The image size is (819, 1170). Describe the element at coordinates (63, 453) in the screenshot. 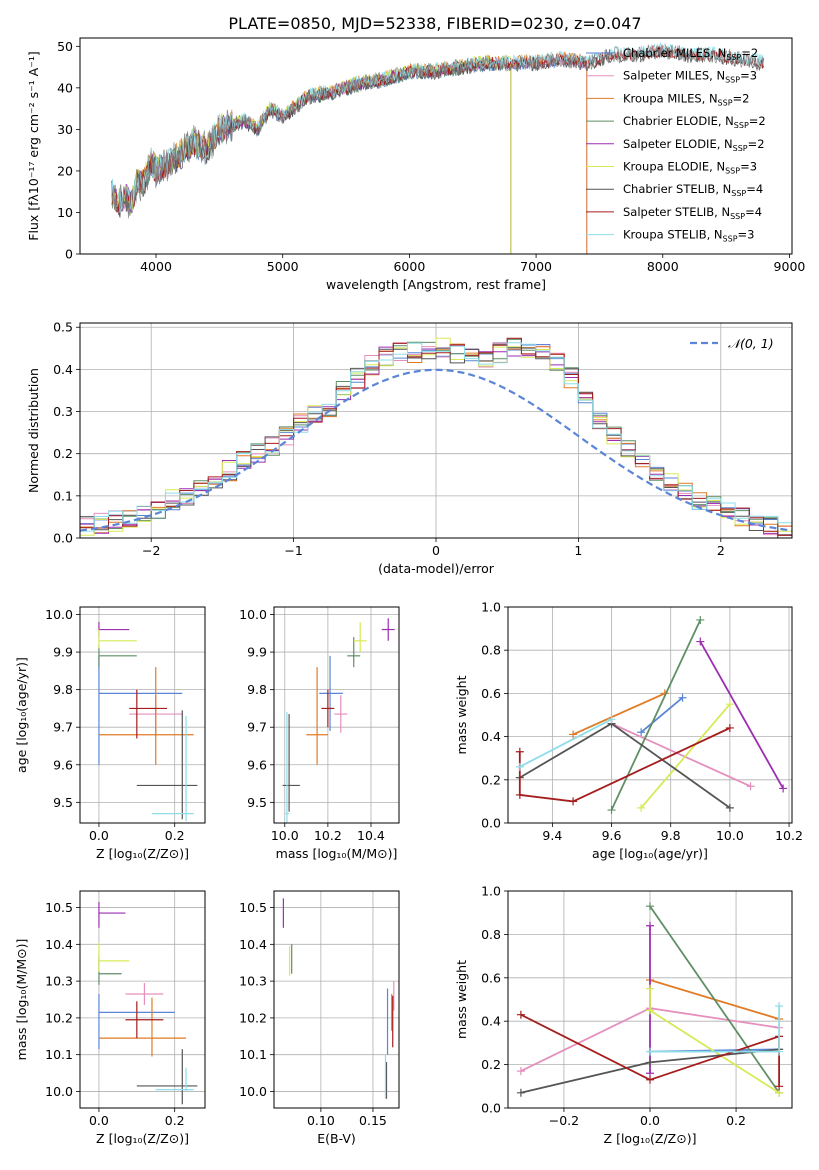

I see `y-tick-label: 0.2` at that location.